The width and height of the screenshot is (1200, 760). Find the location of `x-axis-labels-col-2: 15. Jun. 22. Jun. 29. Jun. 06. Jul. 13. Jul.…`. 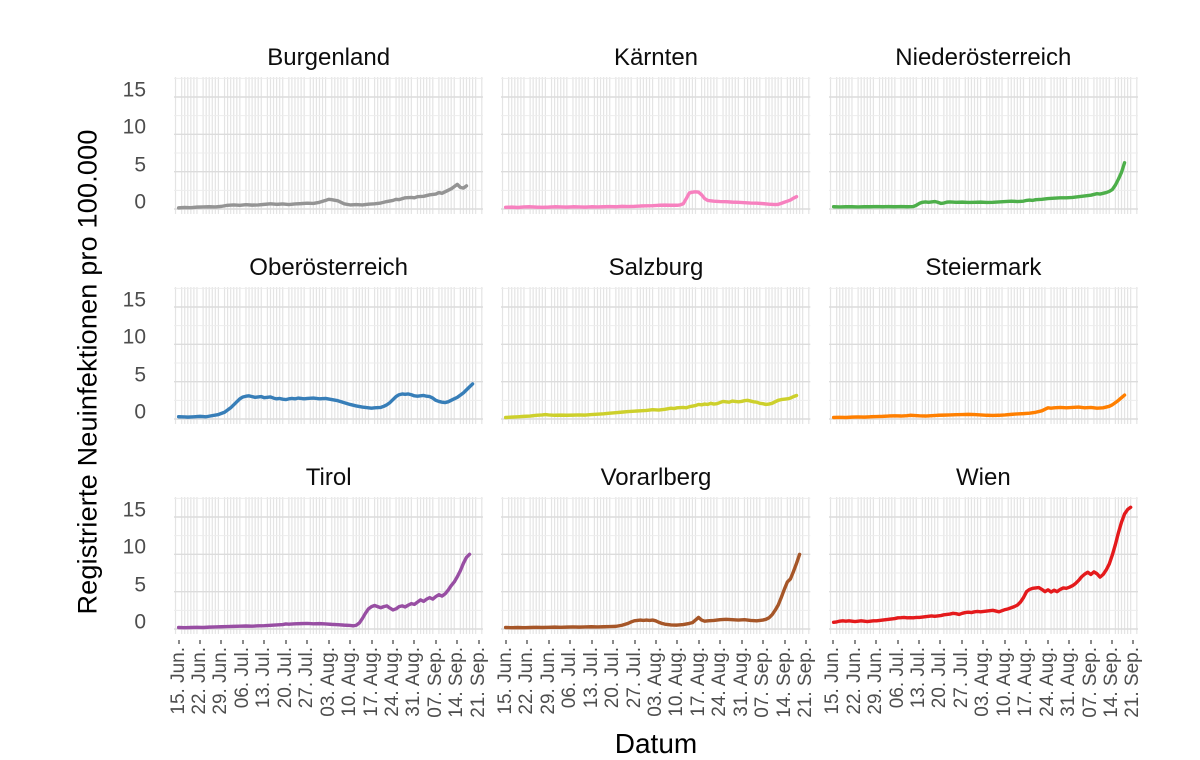

x-axis-labels-col-2: 15. Jun. 22. Jun. 29. Jun. 06. Jul. 13. Jul.… is located at coordinates (655, 683).